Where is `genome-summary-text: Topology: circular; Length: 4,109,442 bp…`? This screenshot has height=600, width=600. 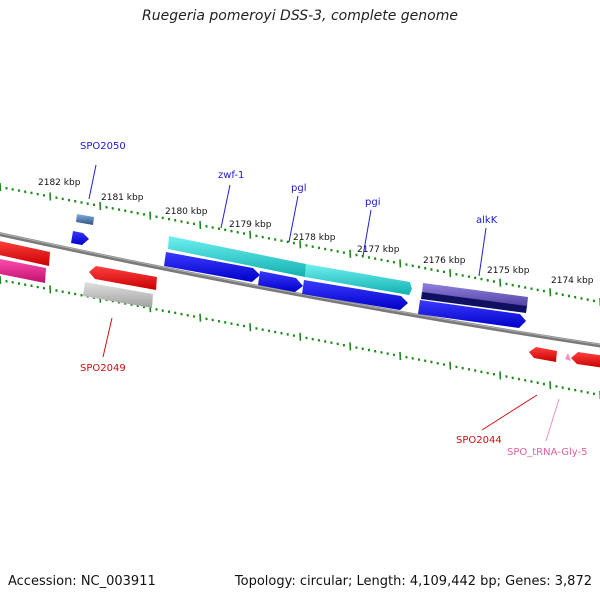
genome-summary-text: Topology: circular; Length: 4,109,442 bp… is located at coordinates (413, 581).